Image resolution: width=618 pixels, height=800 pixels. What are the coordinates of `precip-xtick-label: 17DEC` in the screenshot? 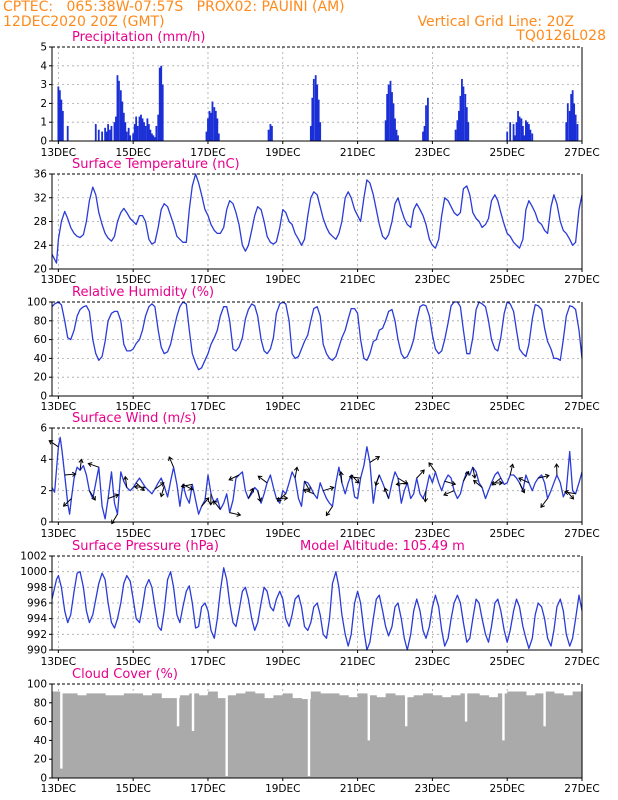 It's located at (207, 153).